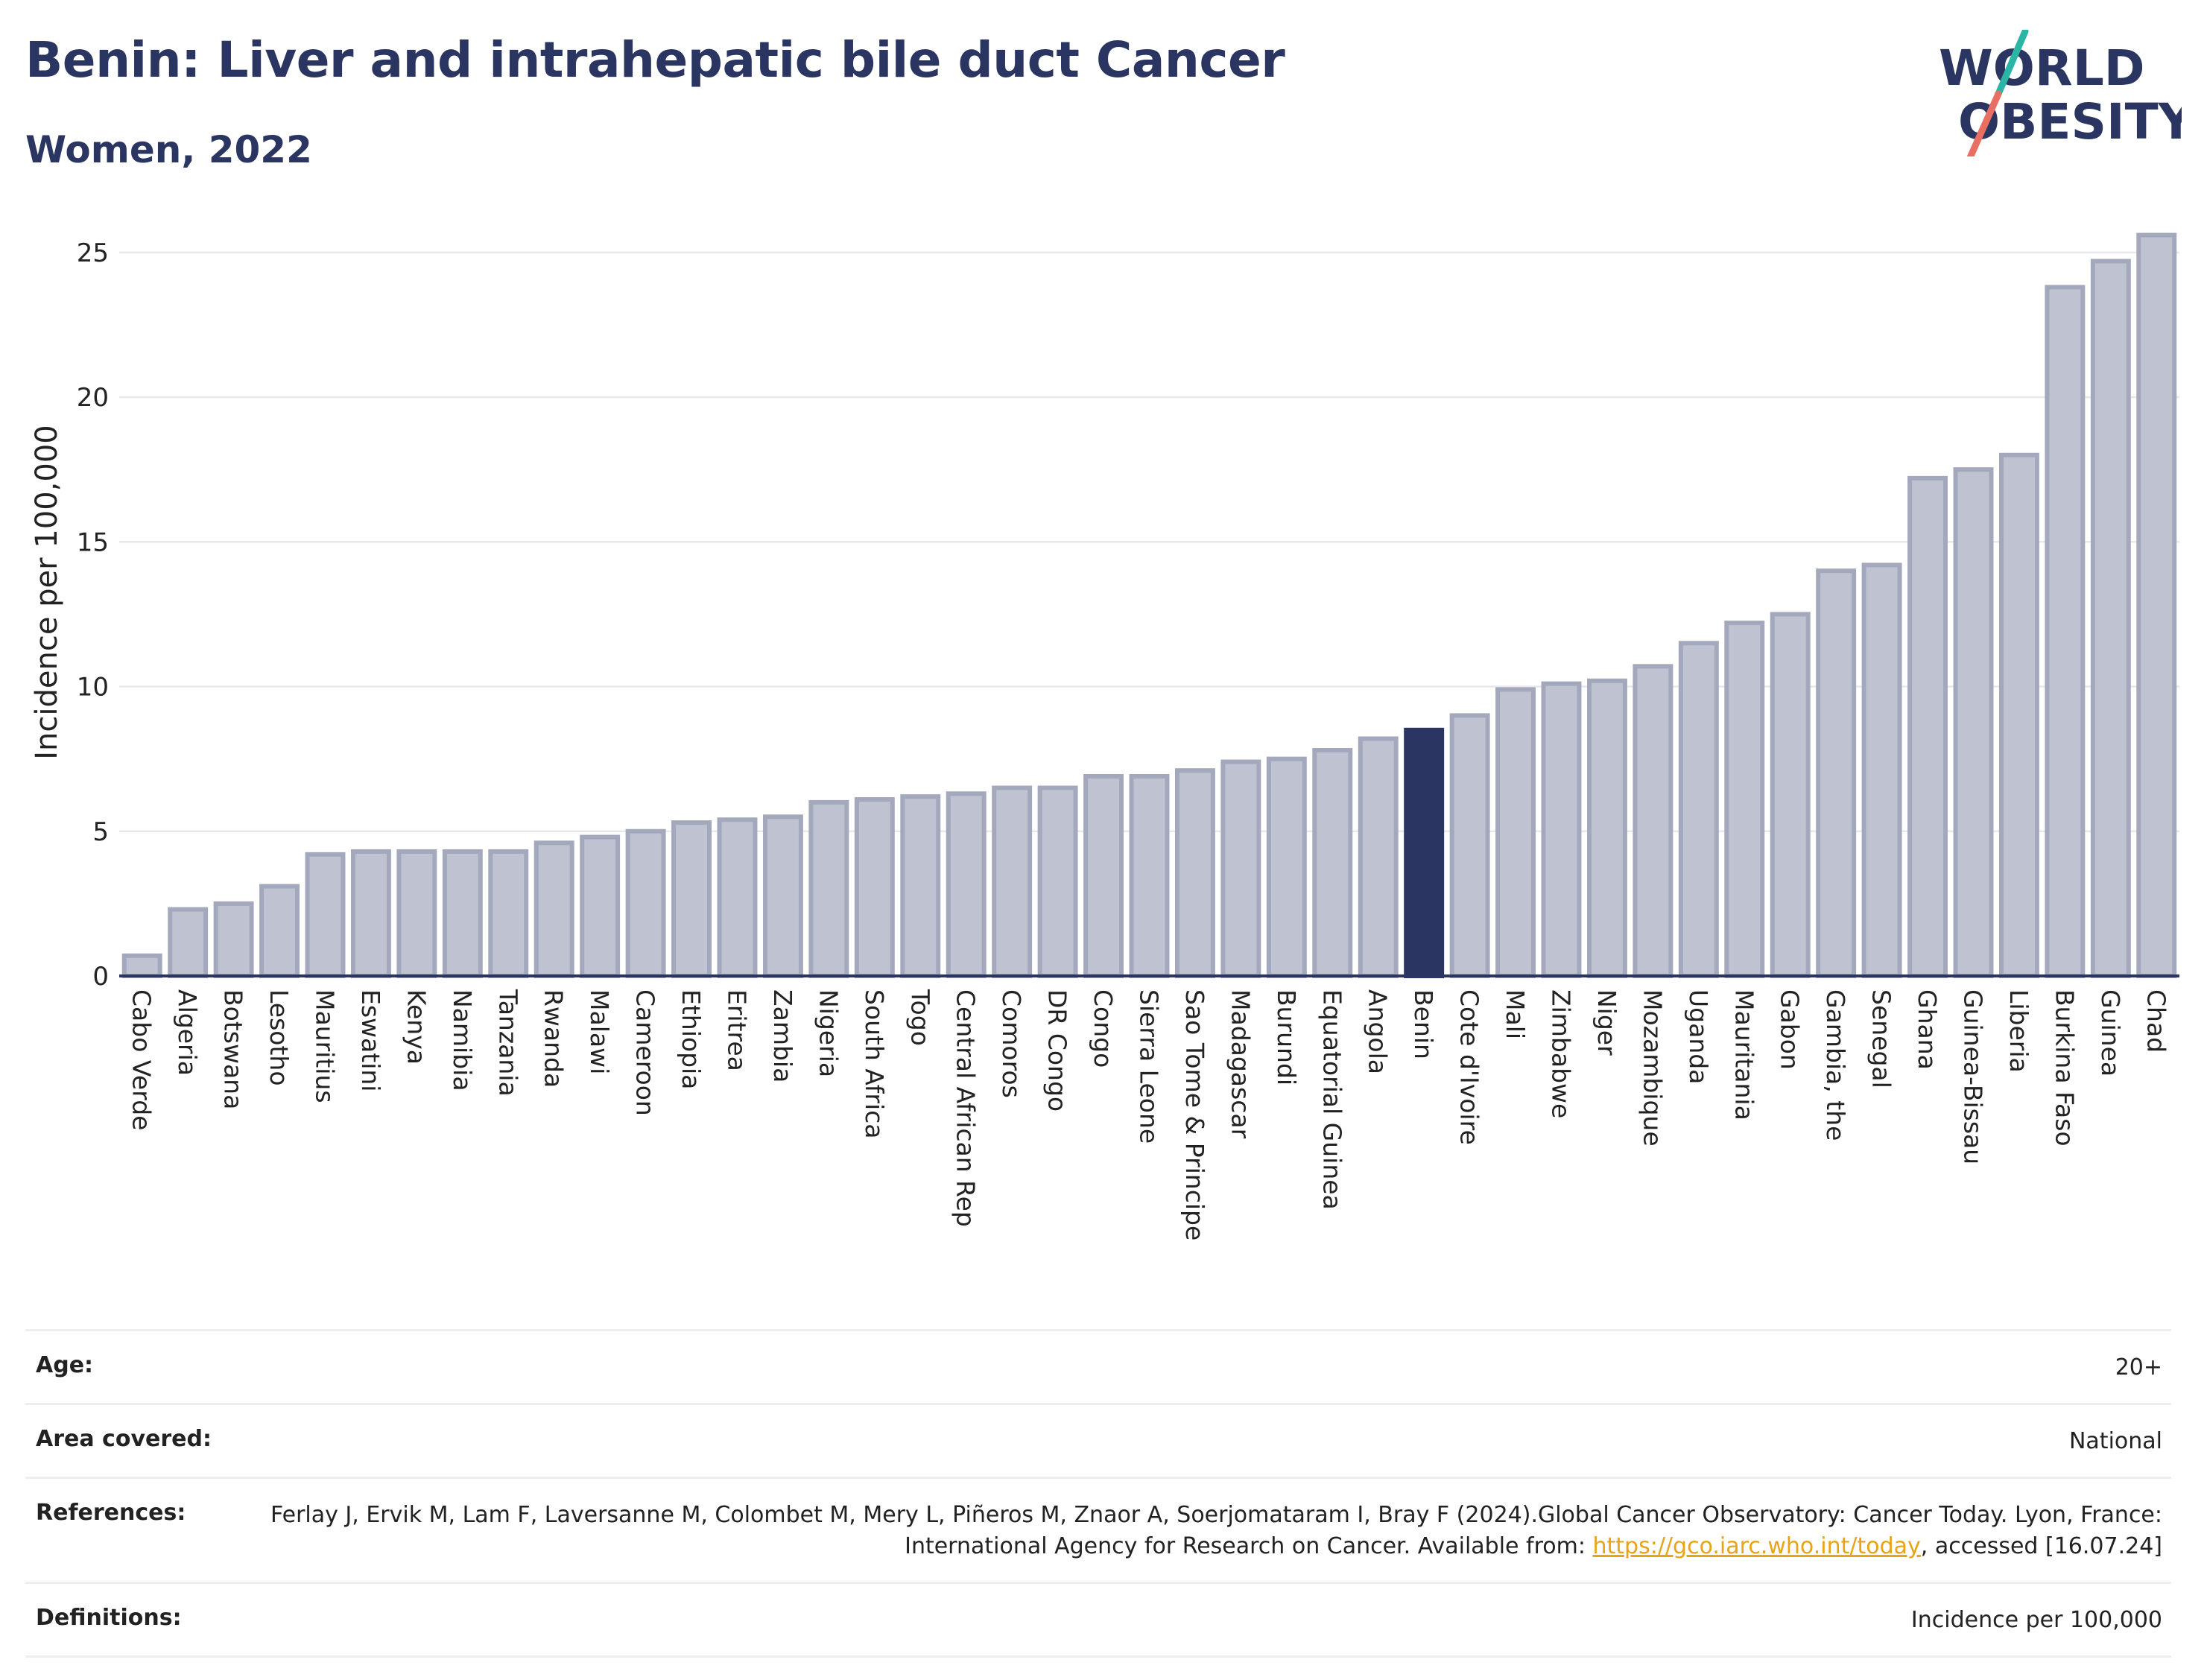  I want to click on svg-text: WORLD, so click(2042, 68).